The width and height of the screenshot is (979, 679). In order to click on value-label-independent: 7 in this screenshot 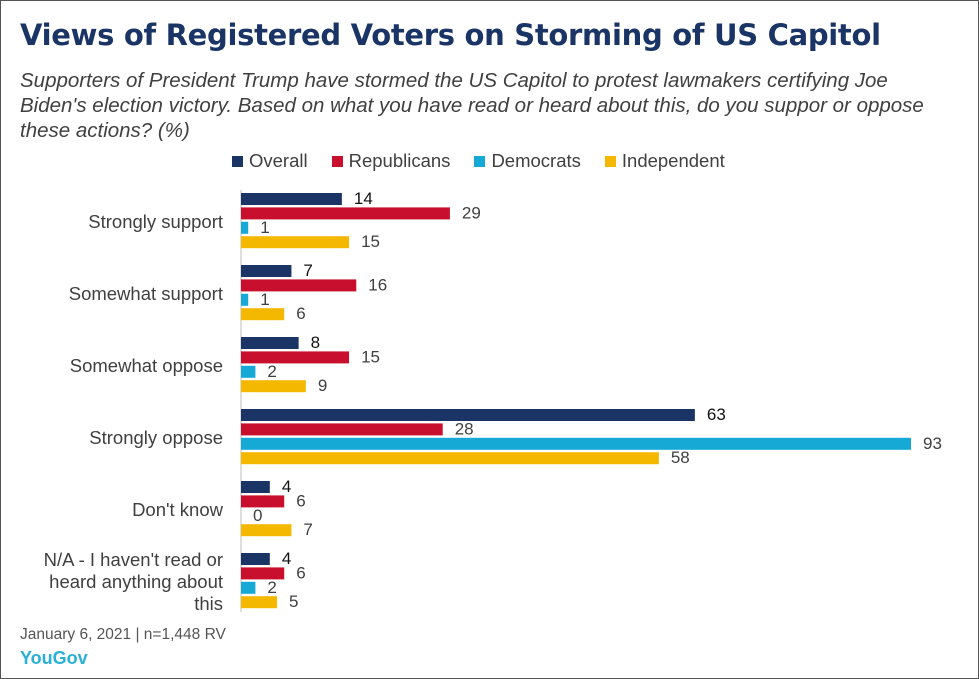, I will do `click(307, 529)`.